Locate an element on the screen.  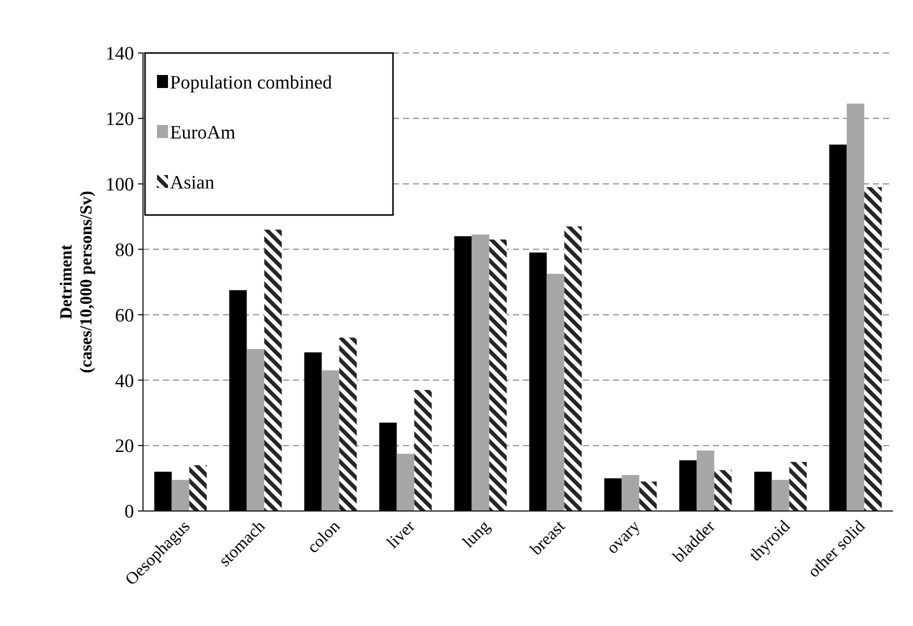
legend-label: Asian is located at coordinates (192, 183).